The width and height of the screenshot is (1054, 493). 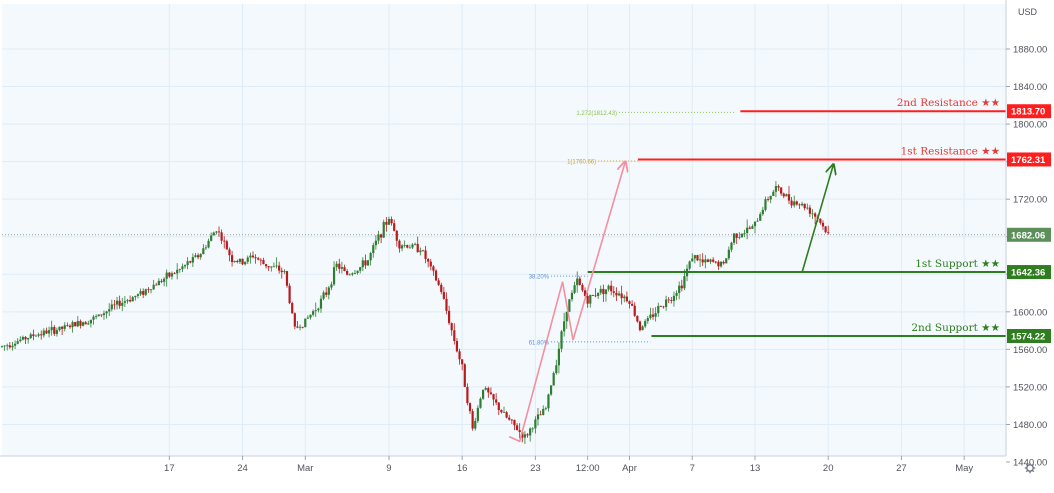 I want to click on gear-ring, so click(x=1030, y=468).